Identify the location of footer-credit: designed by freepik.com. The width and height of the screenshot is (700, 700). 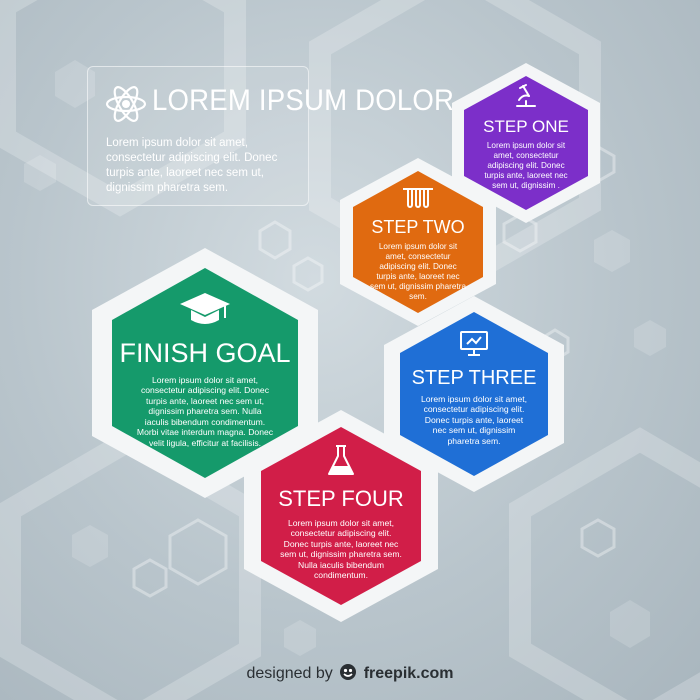
(350, 673).